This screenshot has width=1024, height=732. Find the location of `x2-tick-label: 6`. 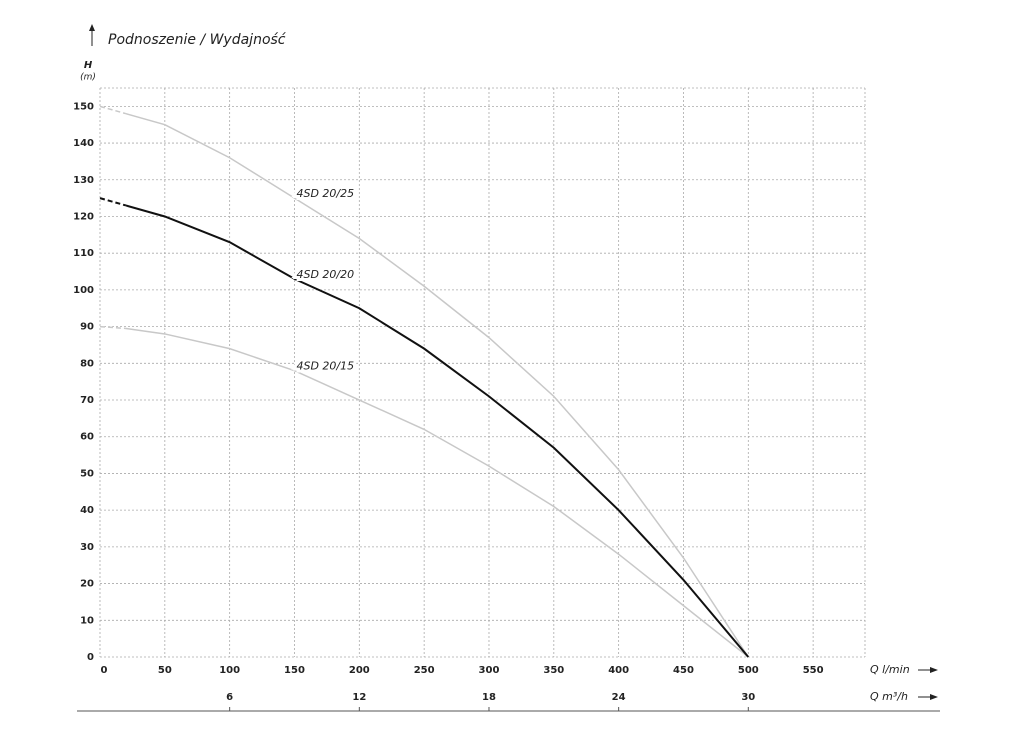

x2-tick-label: 6 is located at coordinates (229, 697).